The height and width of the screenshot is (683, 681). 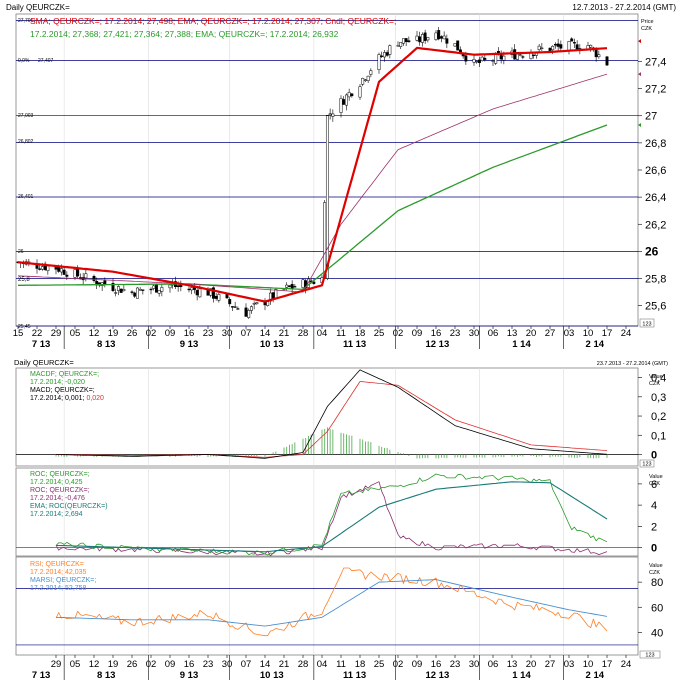 What do you see at coordinates (272, 675) in the screenshot?
I see `month-label: 10 13` at bounding box center [272, 675].